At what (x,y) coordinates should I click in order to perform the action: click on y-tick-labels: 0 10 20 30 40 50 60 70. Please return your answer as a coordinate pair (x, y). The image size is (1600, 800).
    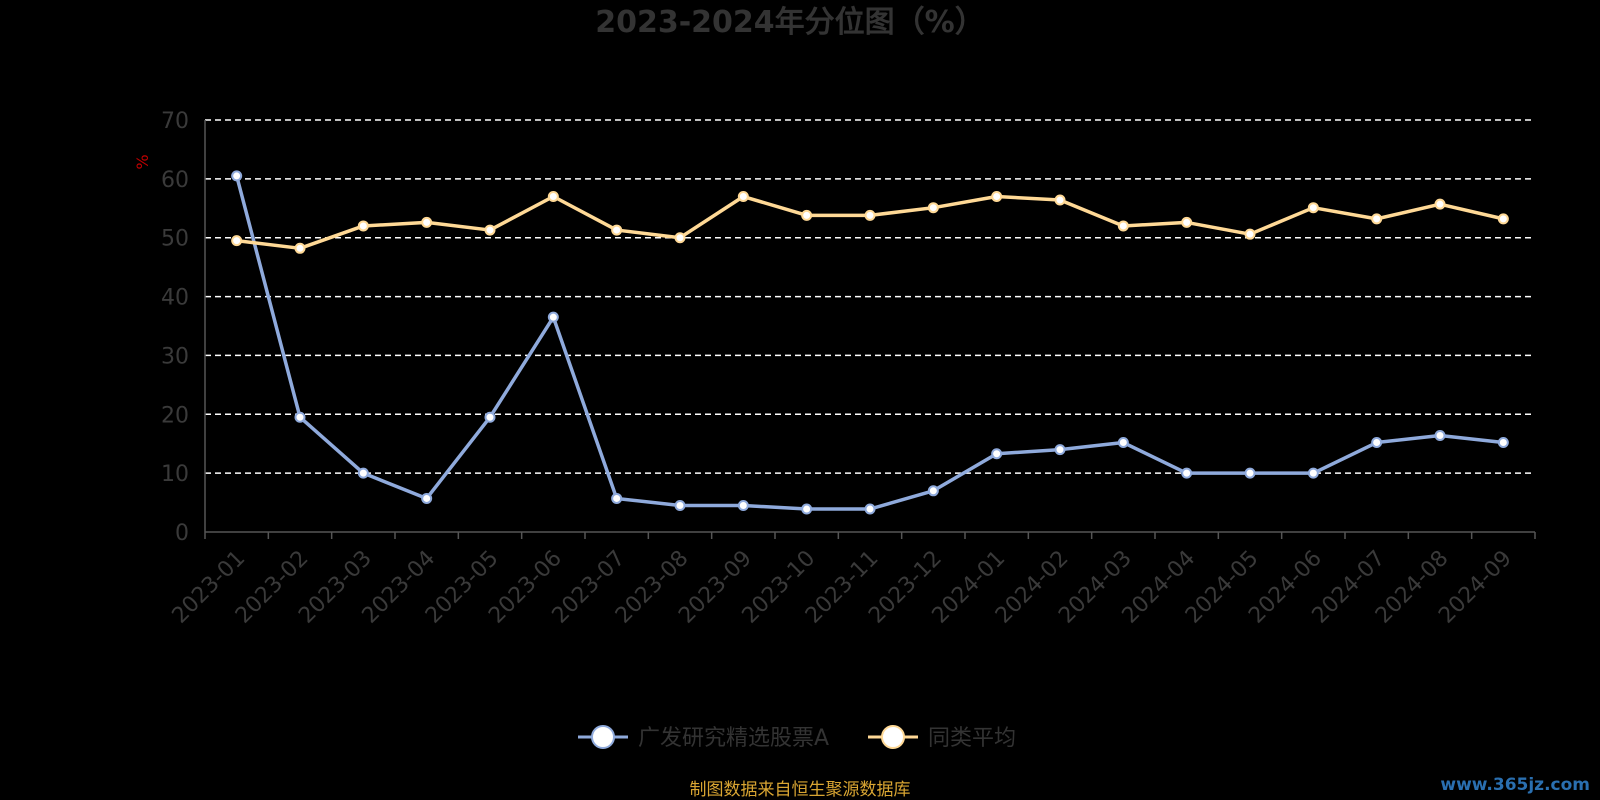
    Looking at the image, I should click on (175, 327).